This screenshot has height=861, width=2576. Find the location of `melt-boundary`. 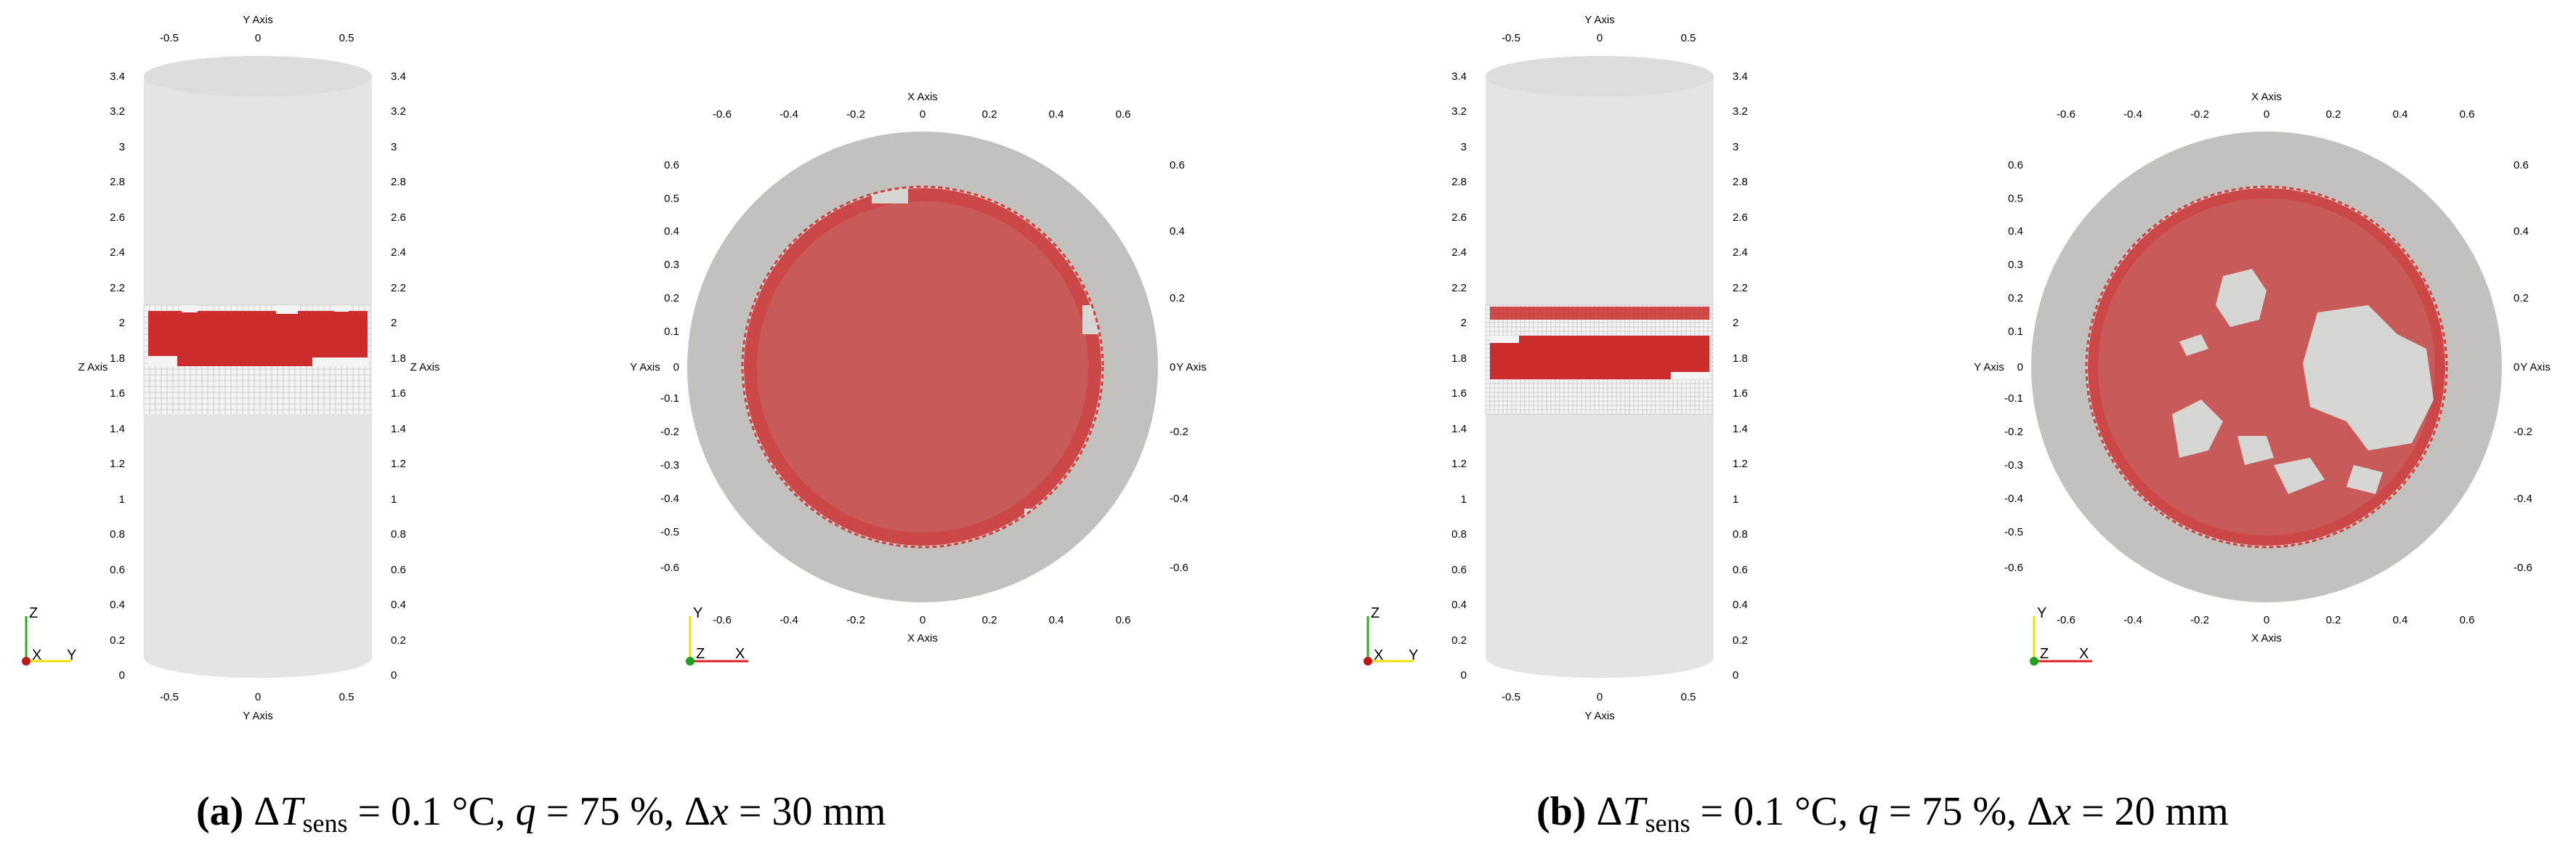

melt-boundary is located at coordinates (2266, 367).